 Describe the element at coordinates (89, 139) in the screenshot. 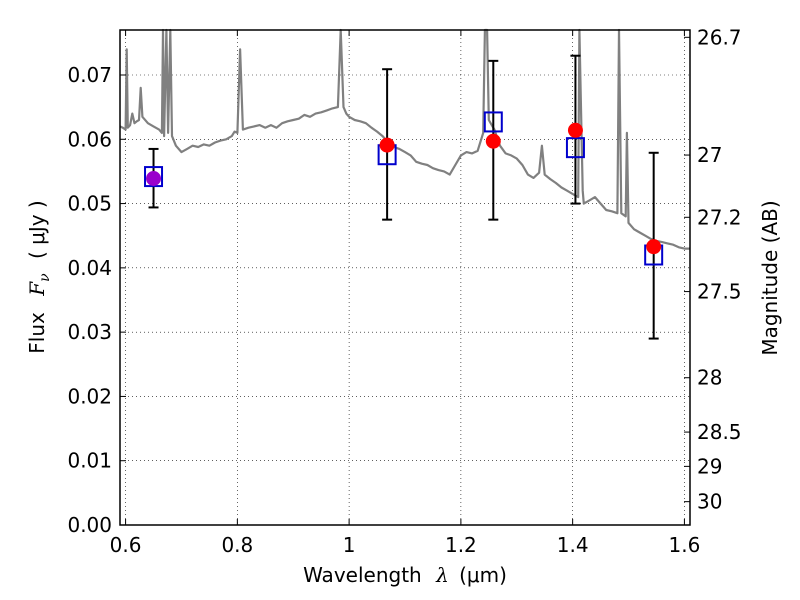

I see `y-tick-label: 0.06` at that location.